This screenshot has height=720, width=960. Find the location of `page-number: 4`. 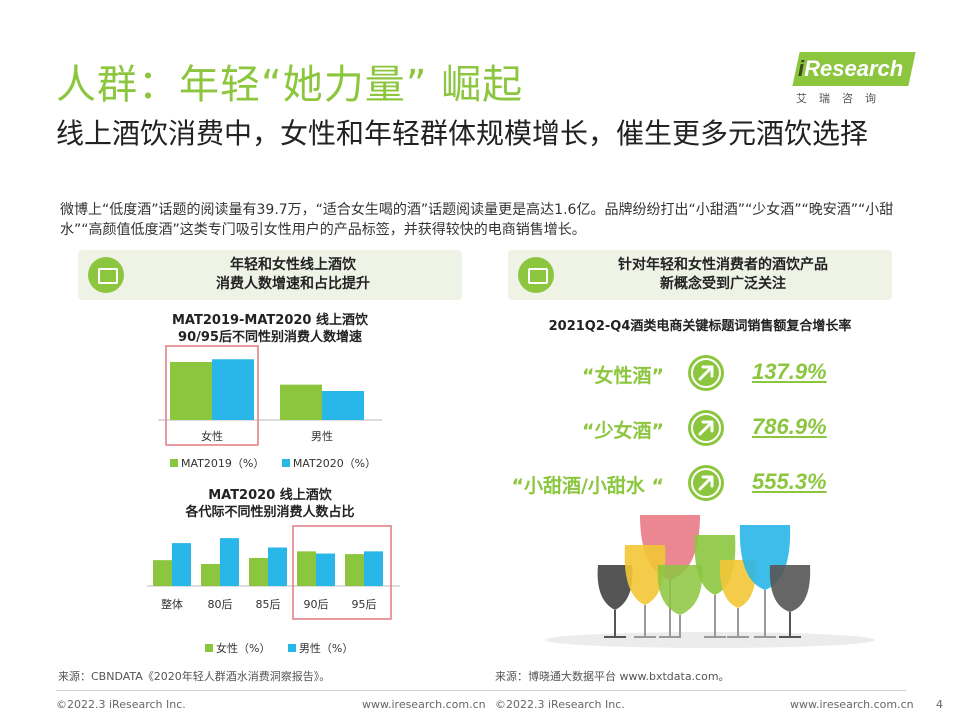

page-number: 4 is located at coordinates (939, 704).